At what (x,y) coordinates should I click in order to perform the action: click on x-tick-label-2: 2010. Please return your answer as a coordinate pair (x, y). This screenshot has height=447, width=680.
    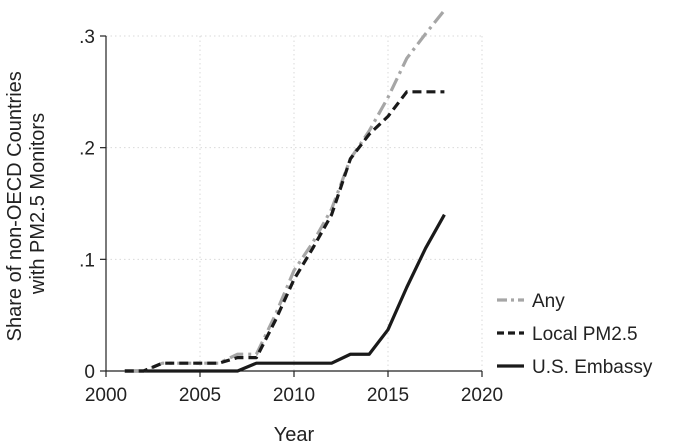
    Looking at the image, I should click on (294, 395).